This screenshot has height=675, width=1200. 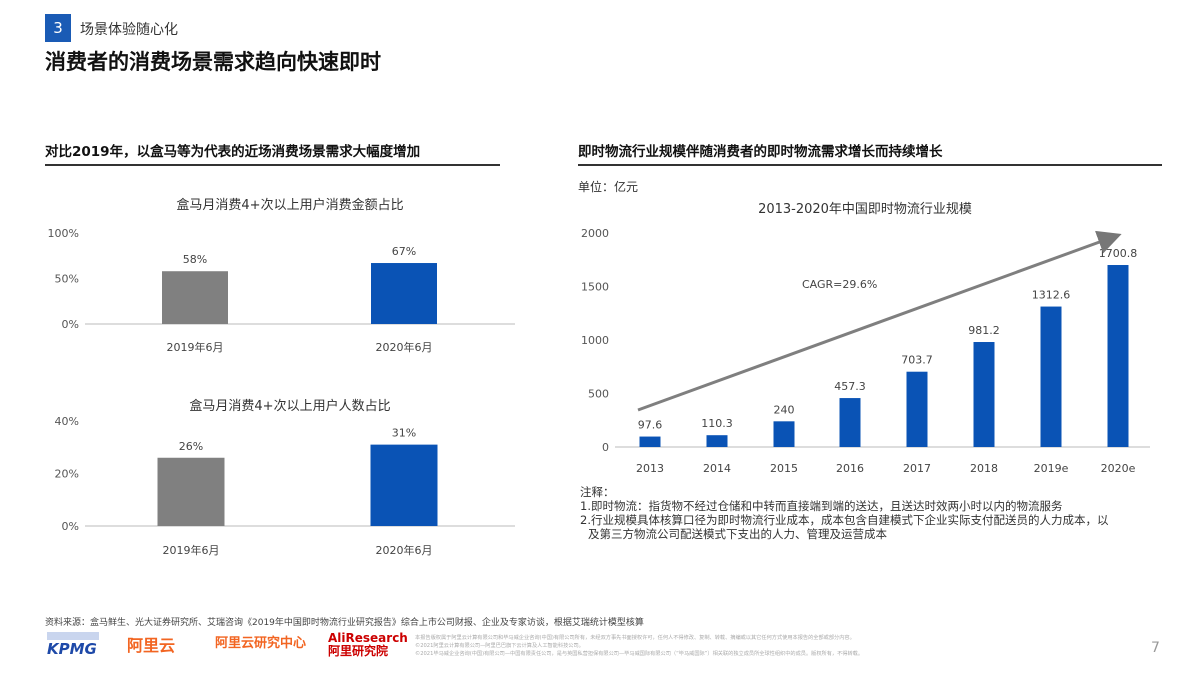 I want to click on chart-title: 盒马月消费4+次以上用户人数占比, so click(x=289, y=406).